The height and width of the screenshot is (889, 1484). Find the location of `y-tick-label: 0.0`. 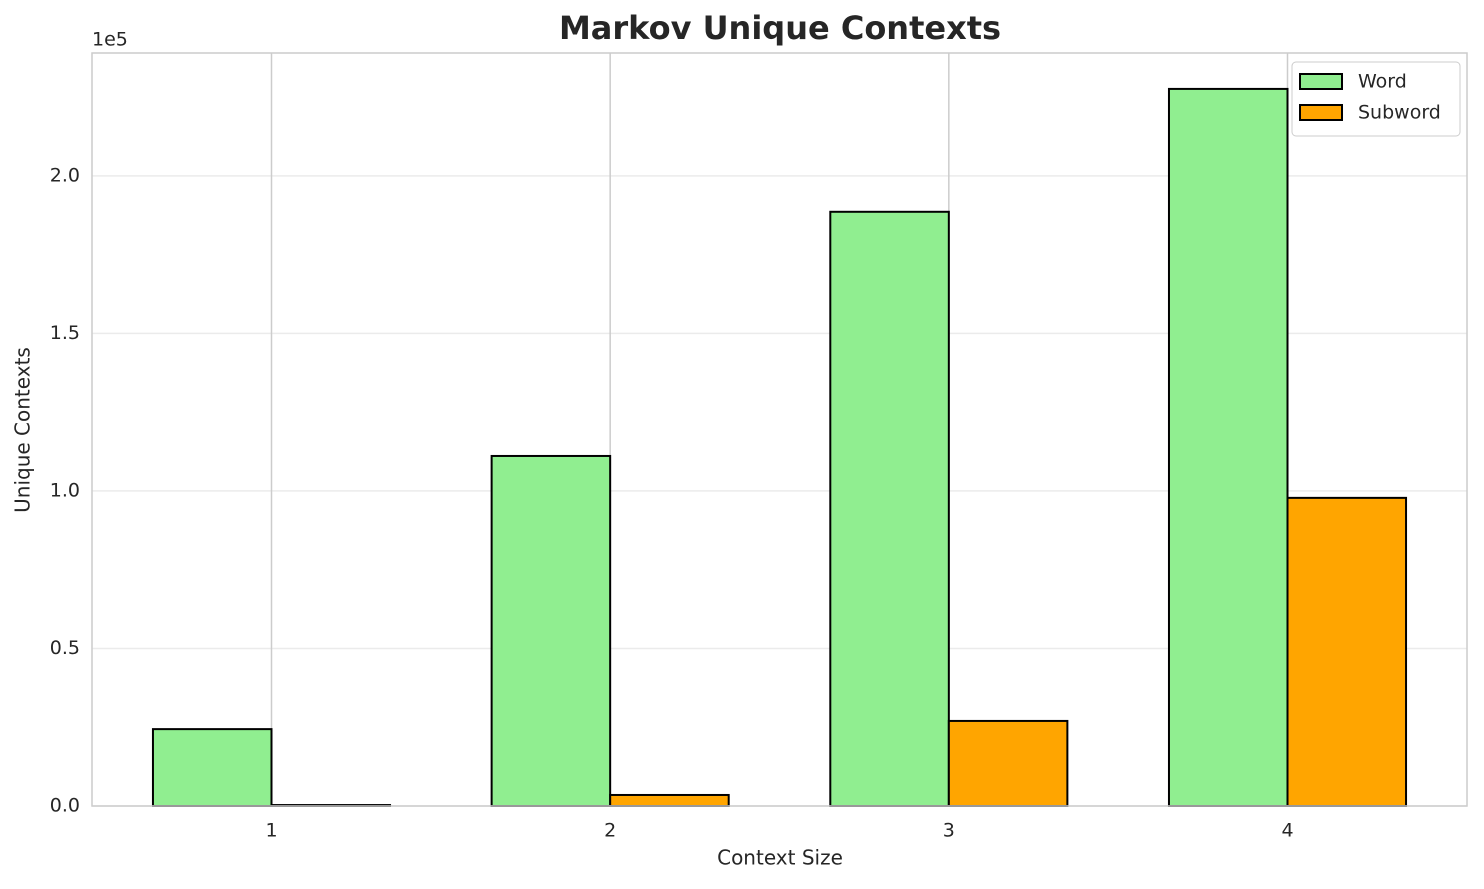

y-tick-label: 0.0 is located at coordinates (65, 806).